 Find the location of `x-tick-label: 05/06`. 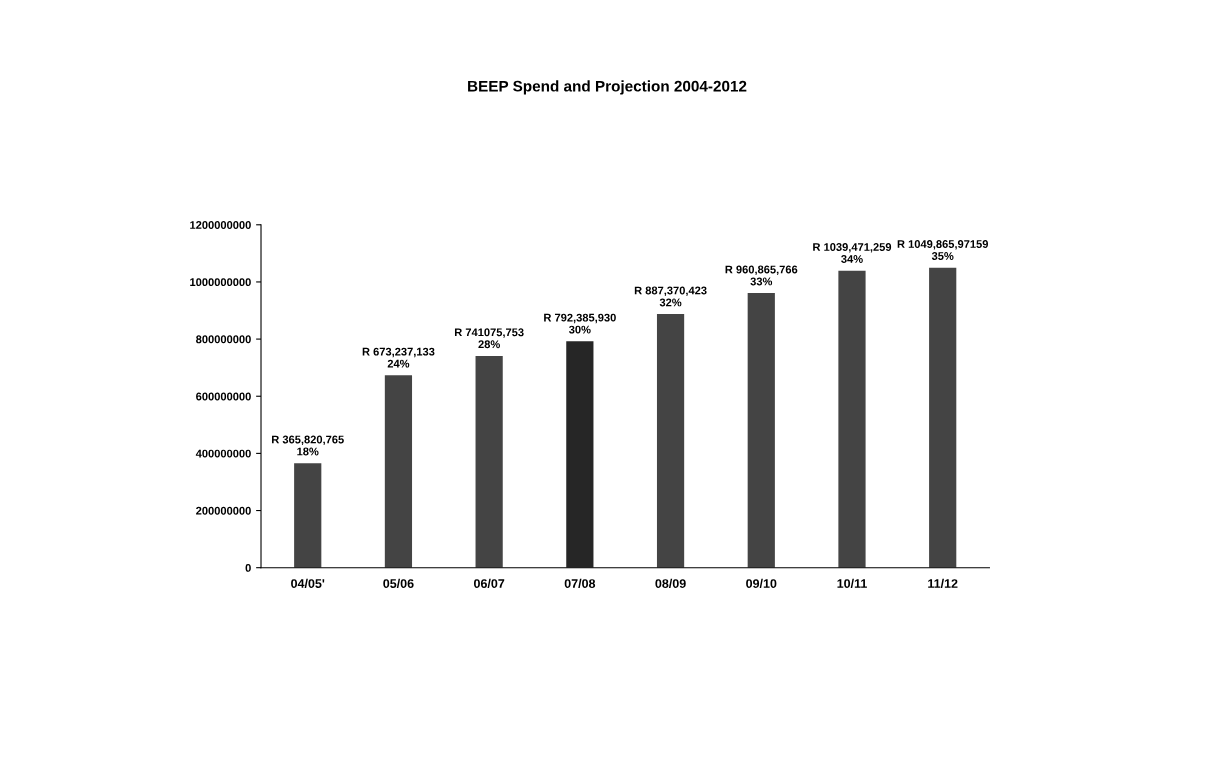

x-tick-label: 05/06 is located at coordinates (398, 583).